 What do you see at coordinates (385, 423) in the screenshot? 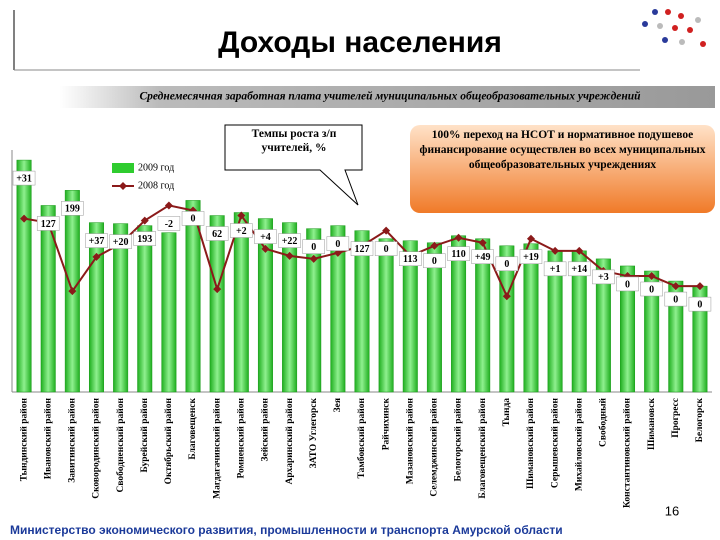
I see `x-tick-label: Райчихинск` at bounding box center [385, 423].